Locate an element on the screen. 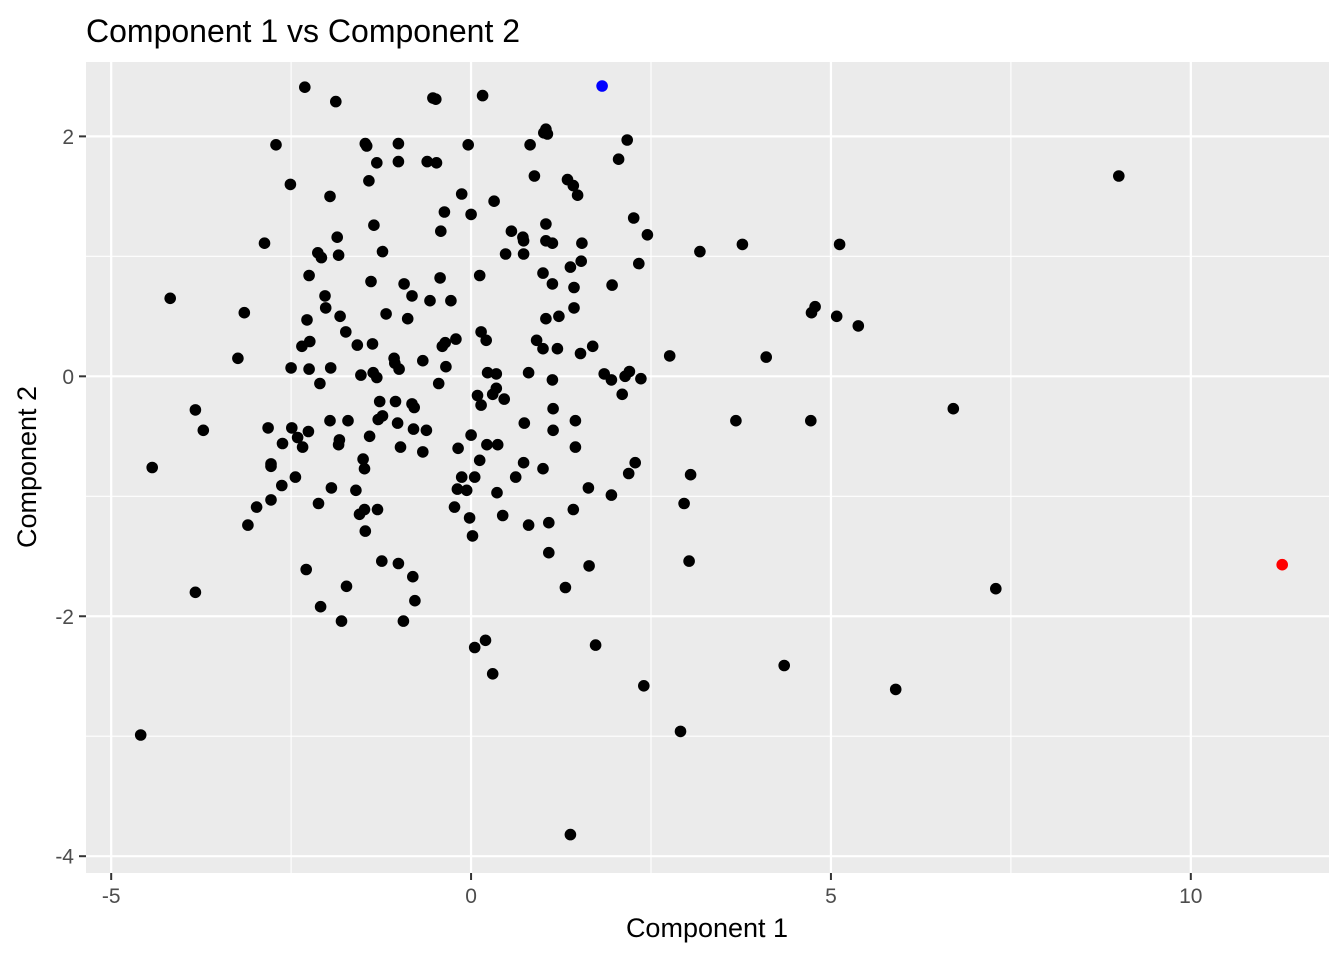 The width and height of the screenshot is (1344, 960). chart-title: Component 1 vs Component 2 is located at coordinates (303, 31).